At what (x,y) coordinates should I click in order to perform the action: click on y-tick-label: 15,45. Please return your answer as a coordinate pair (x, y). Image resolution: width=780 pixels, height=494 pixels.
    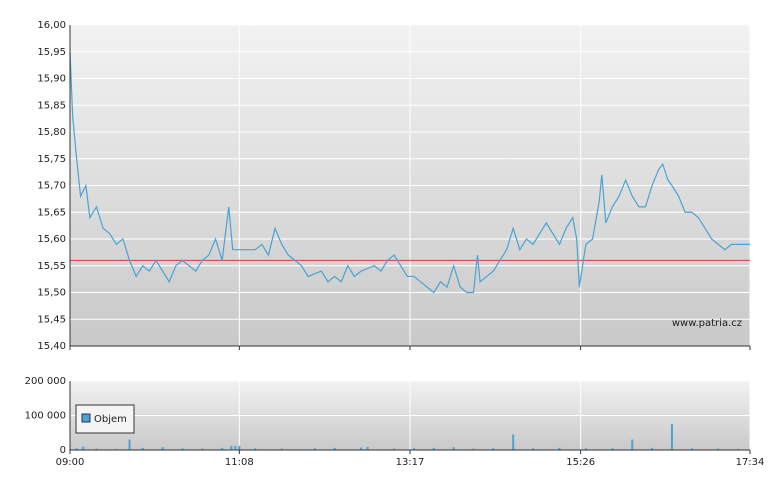
    Looking at the image, I should click on (51, 319).